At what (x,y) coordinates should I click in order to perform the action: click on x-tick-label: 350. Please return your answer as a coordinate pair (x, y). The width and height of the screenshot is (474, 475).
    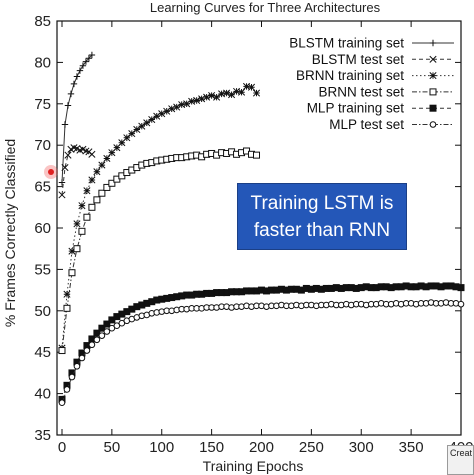
    Looking at the image, I should click on (411, 447).